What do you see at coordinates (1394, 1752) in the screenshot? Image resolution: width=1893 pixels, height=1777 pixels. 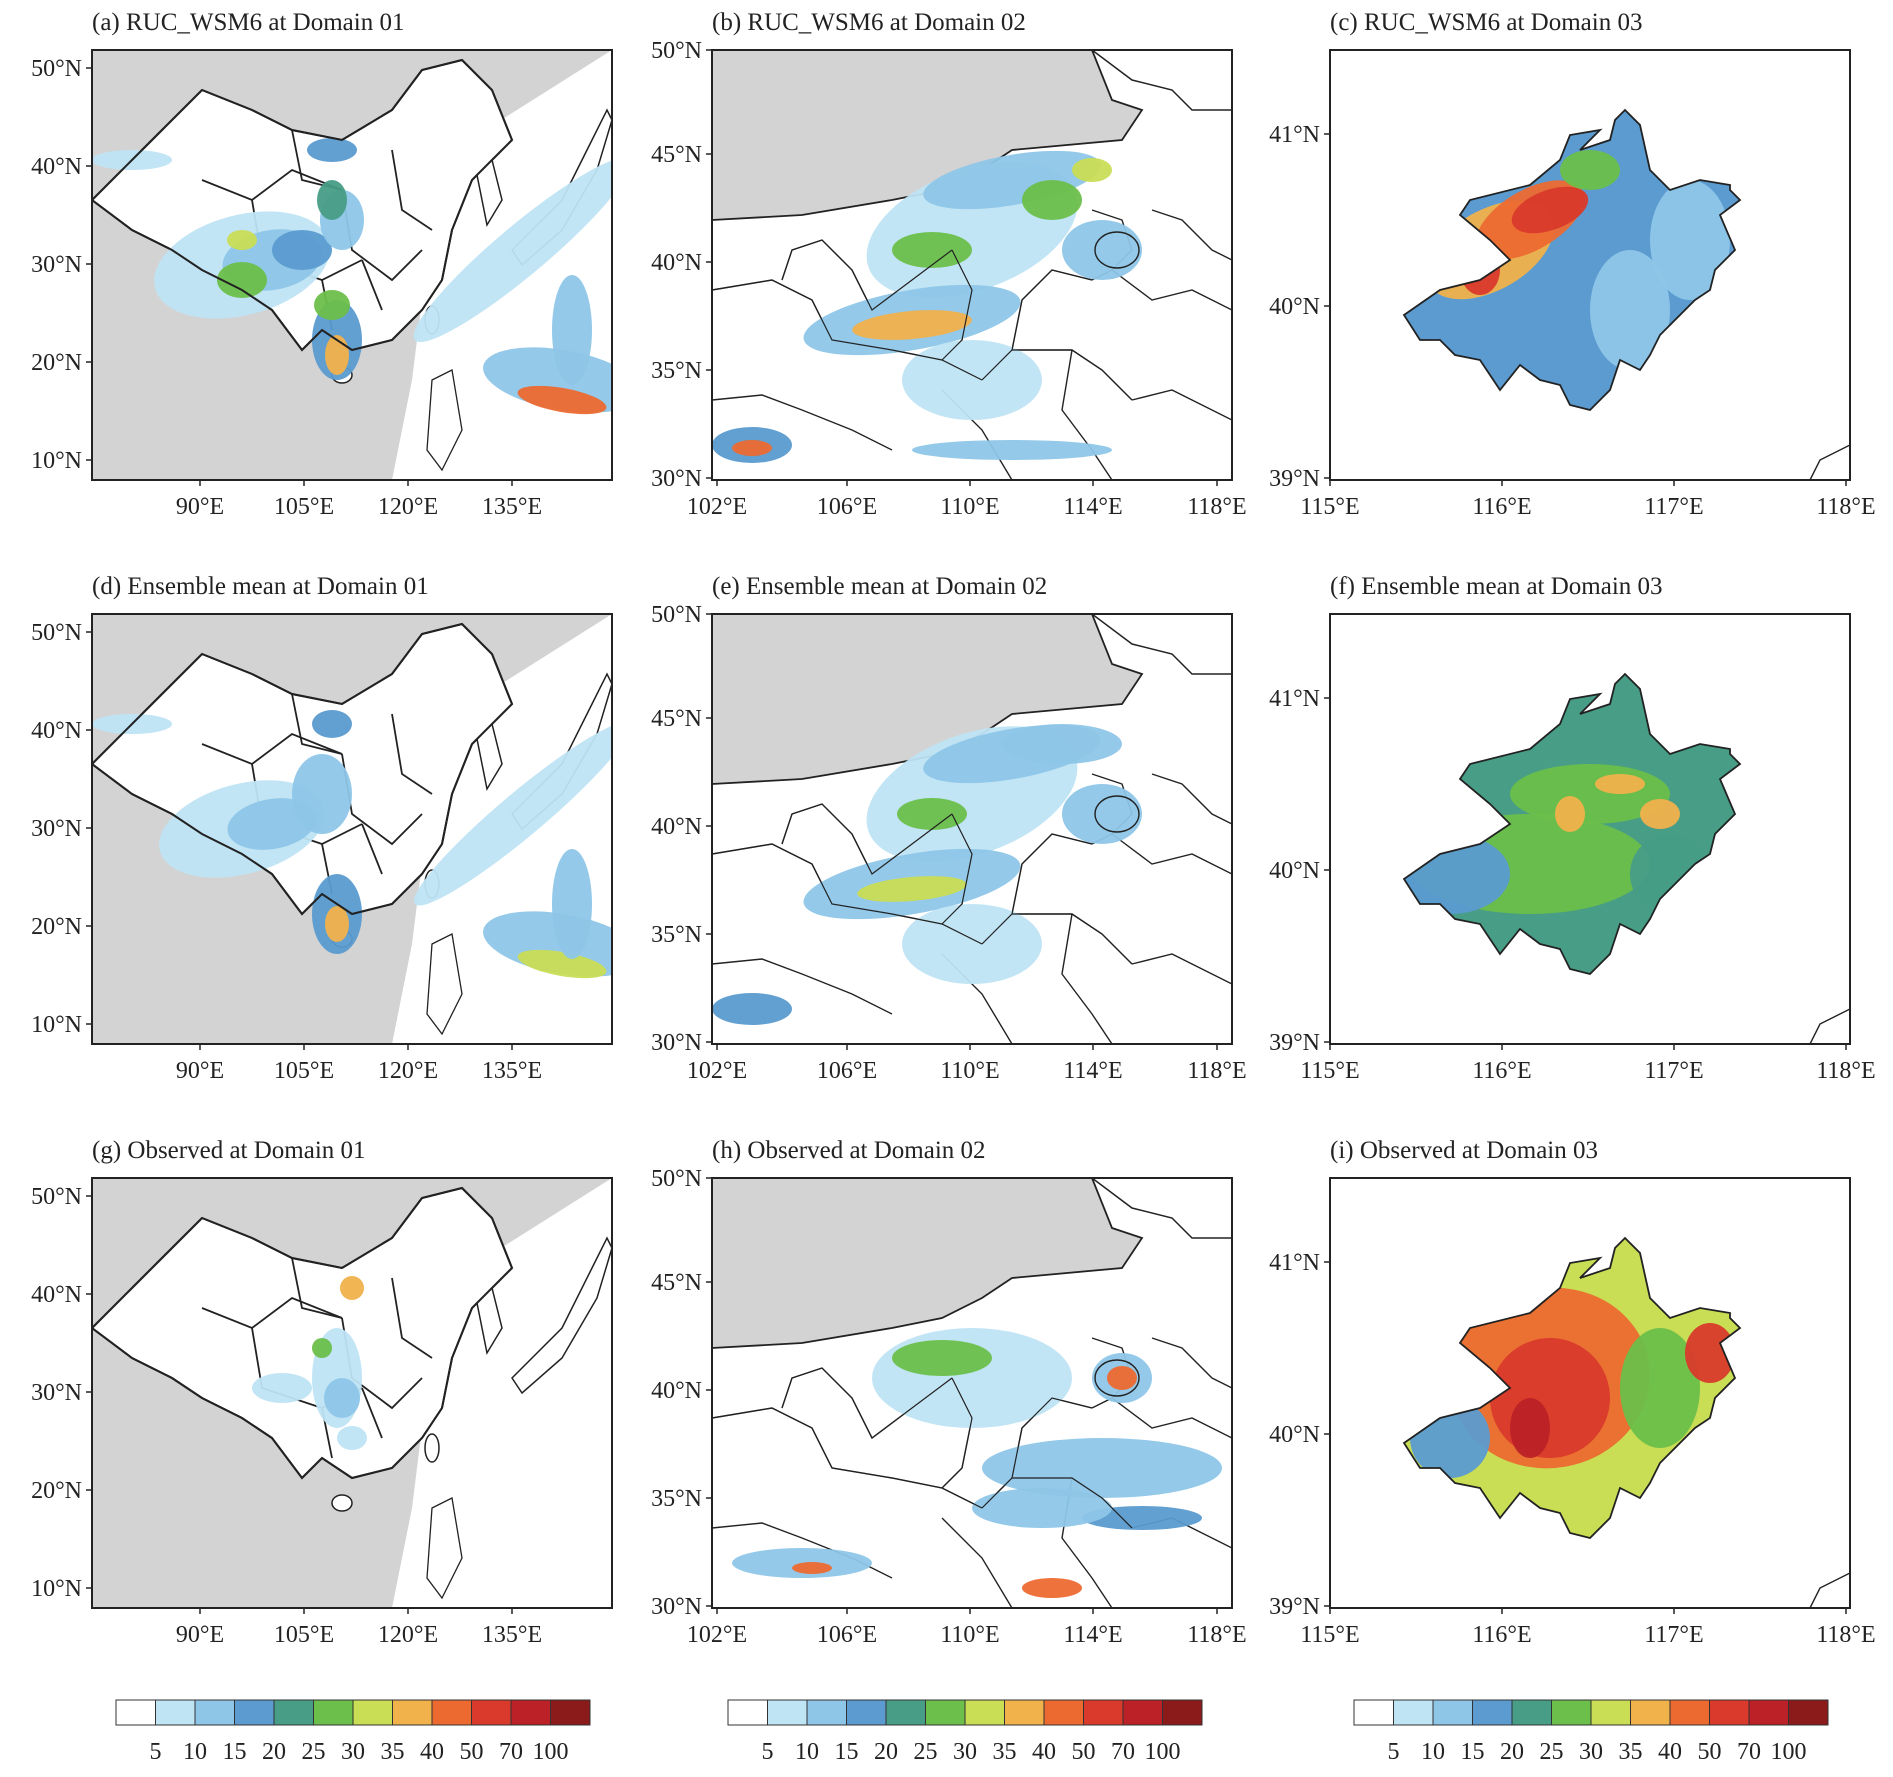 I see `colorbar-label: 5` at bounding box center [1394, 1752].